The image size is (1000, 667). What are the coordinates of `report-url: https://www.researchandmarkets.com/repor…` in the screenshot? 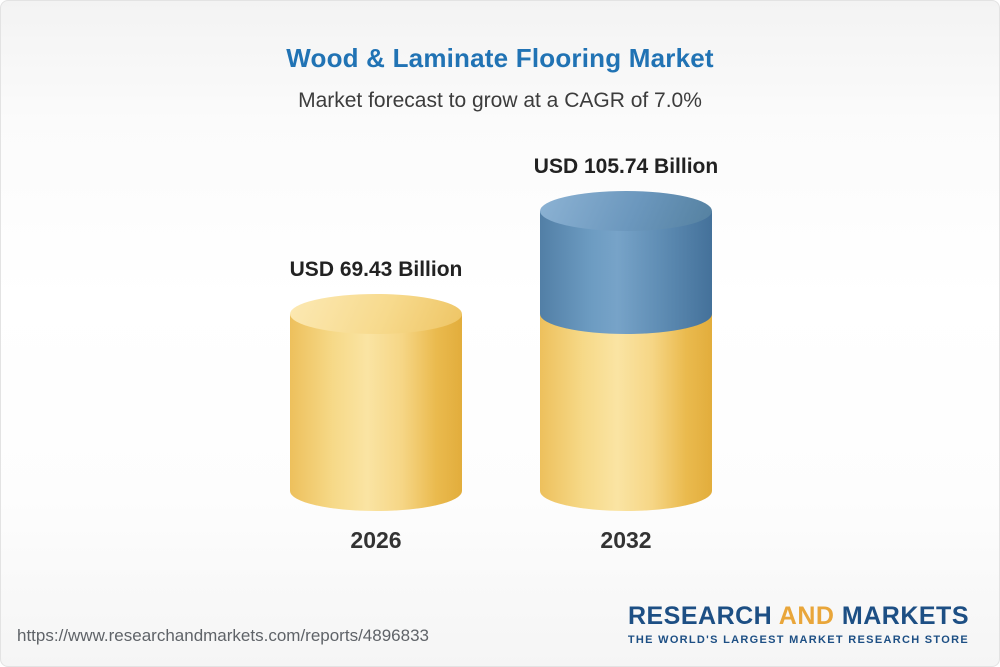 It's located at (223, 635).